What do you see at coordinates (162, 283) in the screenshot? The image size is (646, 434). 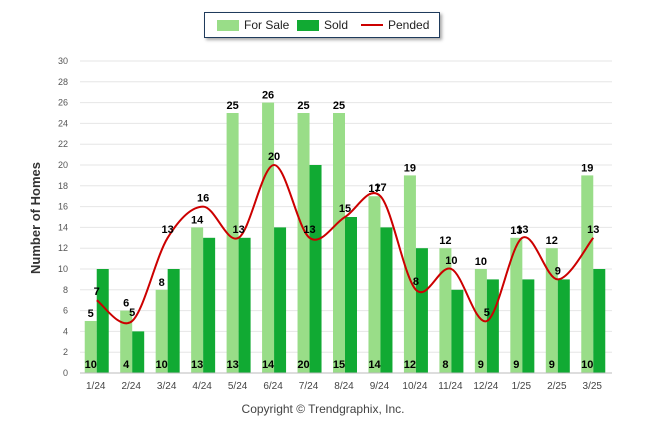 I see `label-for-sale: 8` at bounding box center [162, 283].